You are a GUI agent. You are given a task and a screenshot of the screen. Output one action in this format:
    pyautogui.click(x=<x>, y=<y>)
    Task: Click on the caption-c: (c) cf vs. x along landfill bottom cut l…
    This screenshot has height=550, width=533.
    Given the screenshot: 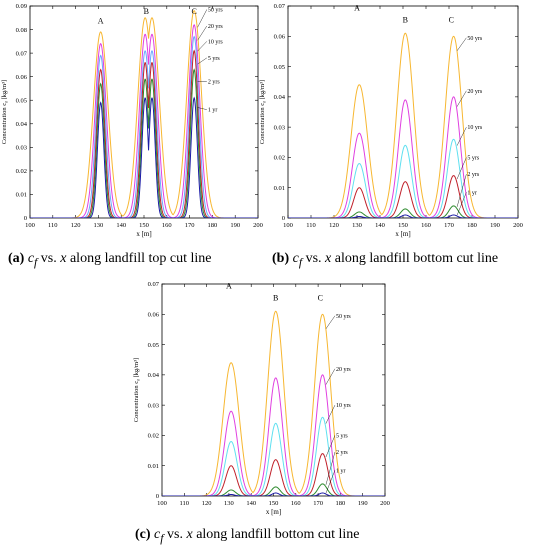 What is the action you would take?
    pyautogui.click(x=247, y=536)
    